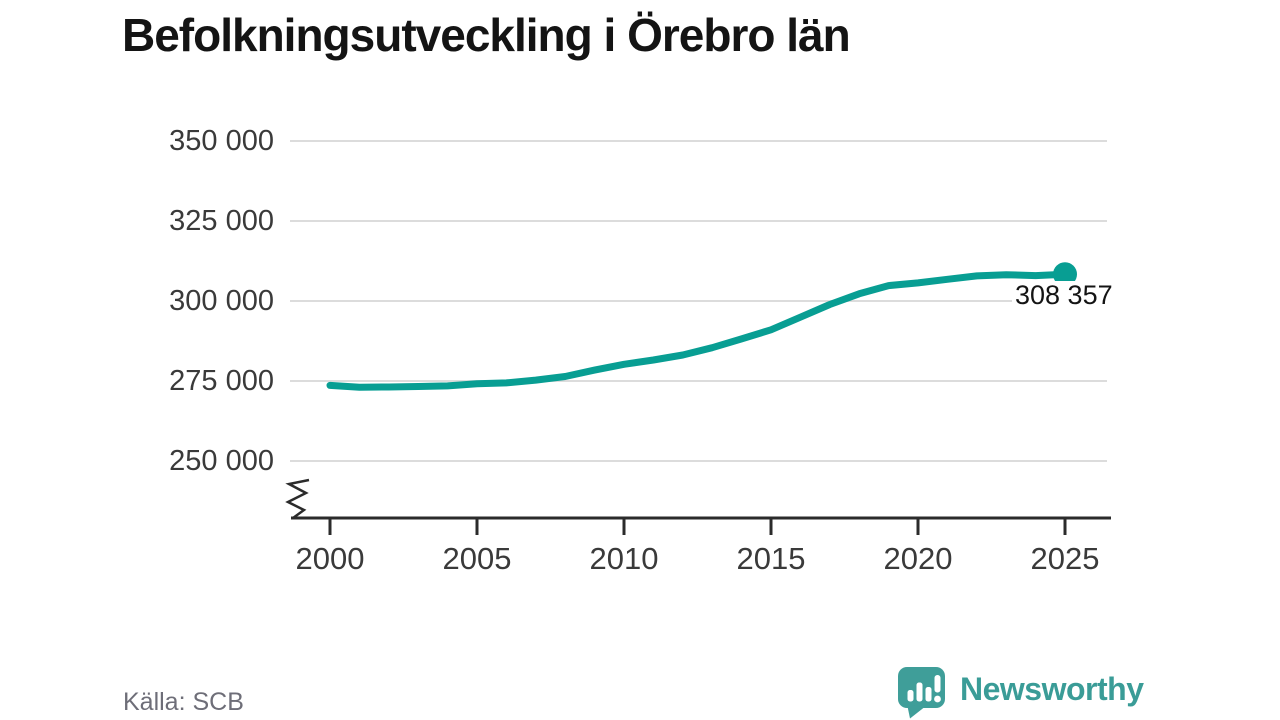  Describe the element at coordinates (183, 702) in the screenshot. I see `source-label: Källa: SCB` at that location.